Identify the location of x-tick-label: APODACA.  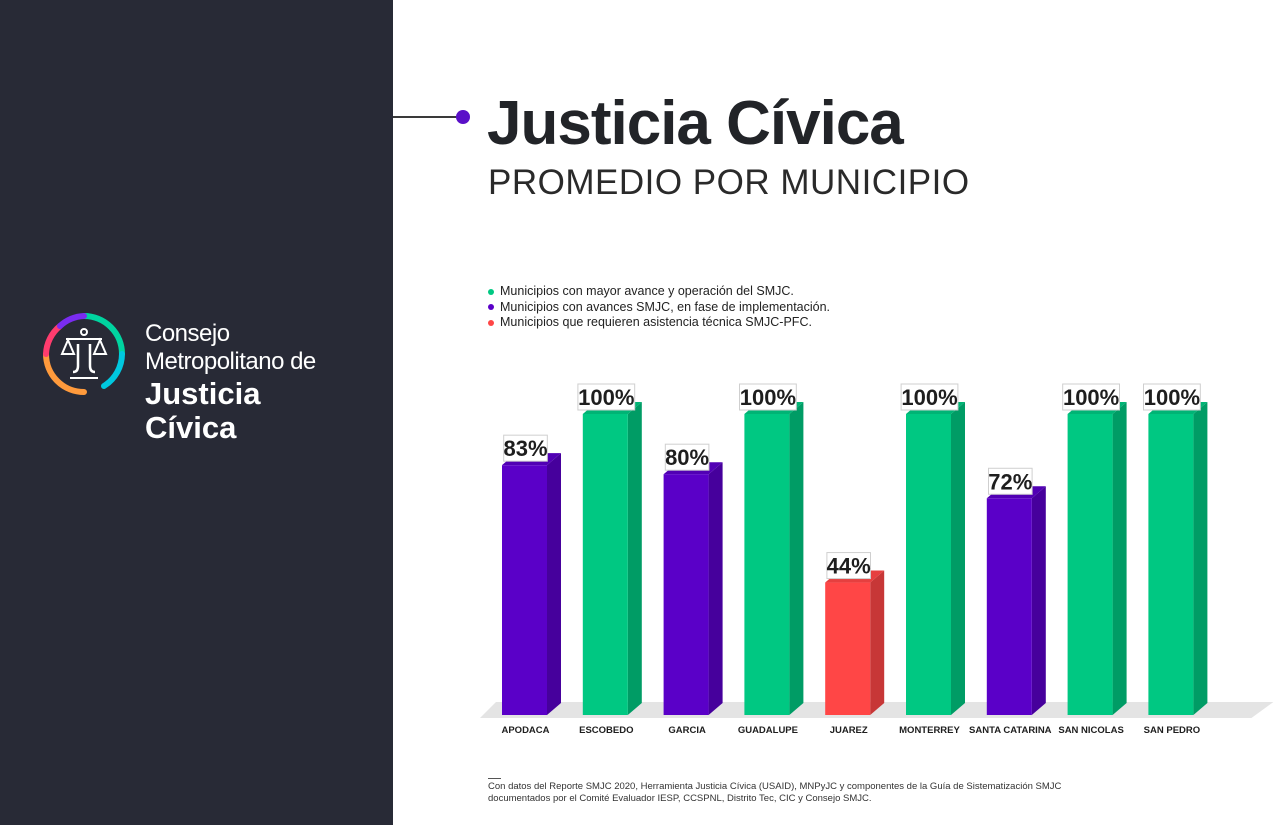
(525, 730).